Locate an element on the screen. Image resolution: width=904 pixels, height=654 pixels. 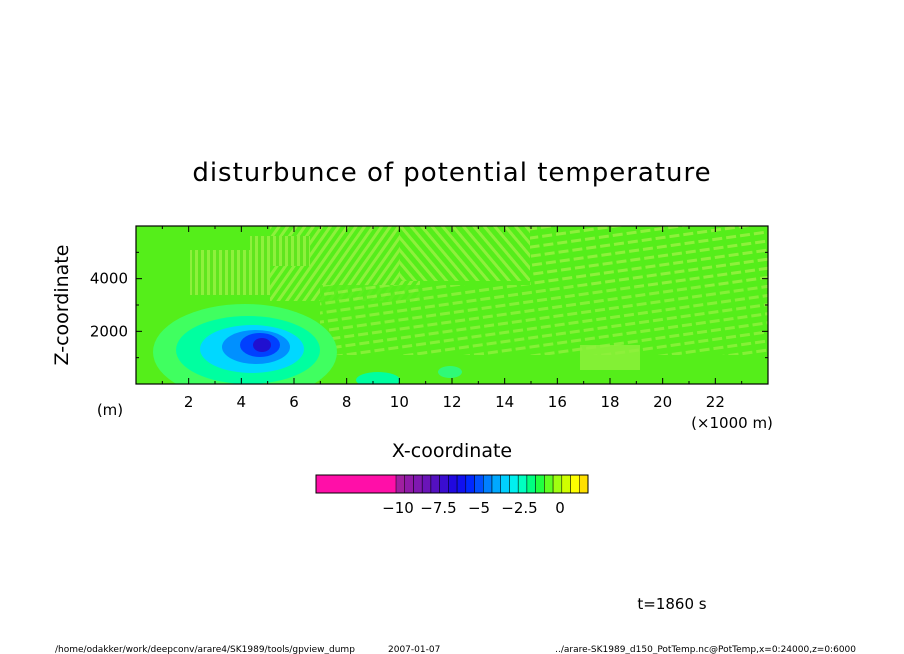
colorbar-tick-label: −5 is located at coordinates (479, 508).